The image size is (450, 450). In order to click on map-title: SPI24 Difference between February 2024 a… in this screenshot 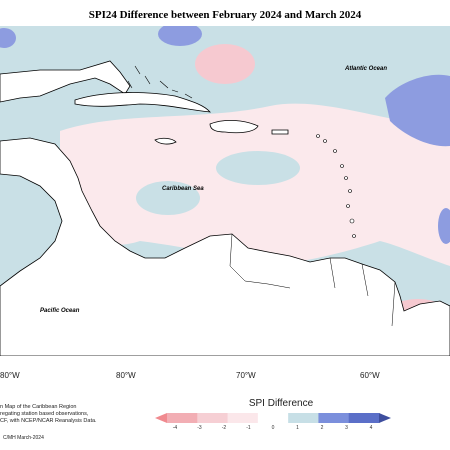, I will do `click(225, 15)`.